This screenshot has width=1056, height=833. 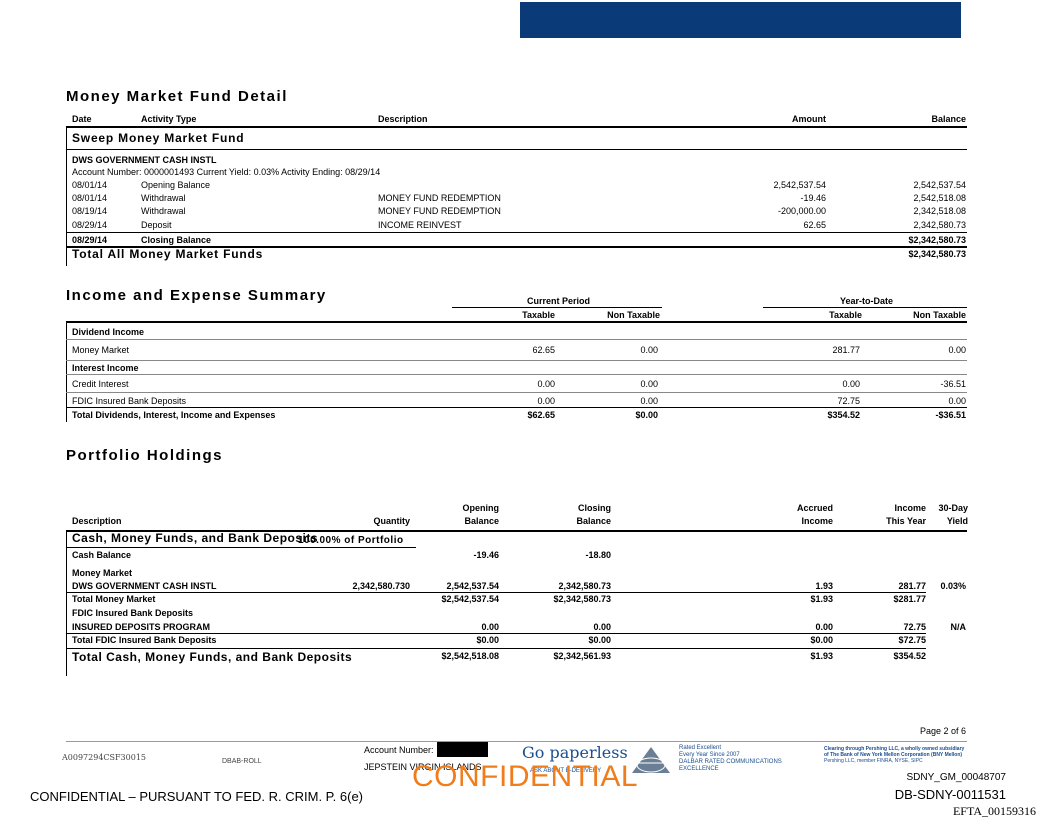 I want to click on income-row-ytd-nontax: -36.51, so click(x=953, y=384).